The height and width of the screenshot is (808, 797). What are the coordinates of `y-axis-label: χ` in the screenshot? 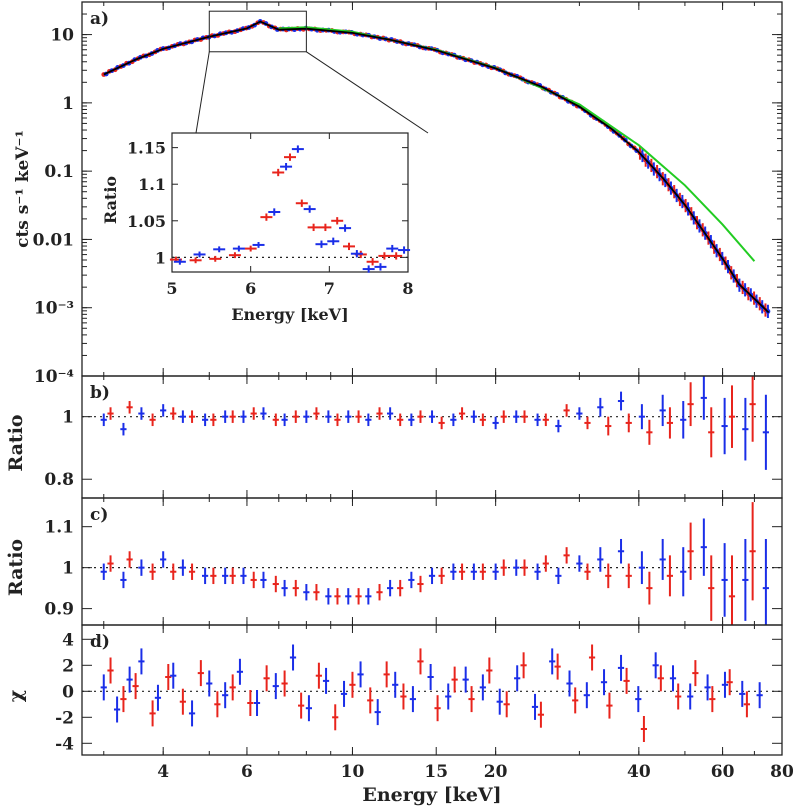 It's located at (16, 695).